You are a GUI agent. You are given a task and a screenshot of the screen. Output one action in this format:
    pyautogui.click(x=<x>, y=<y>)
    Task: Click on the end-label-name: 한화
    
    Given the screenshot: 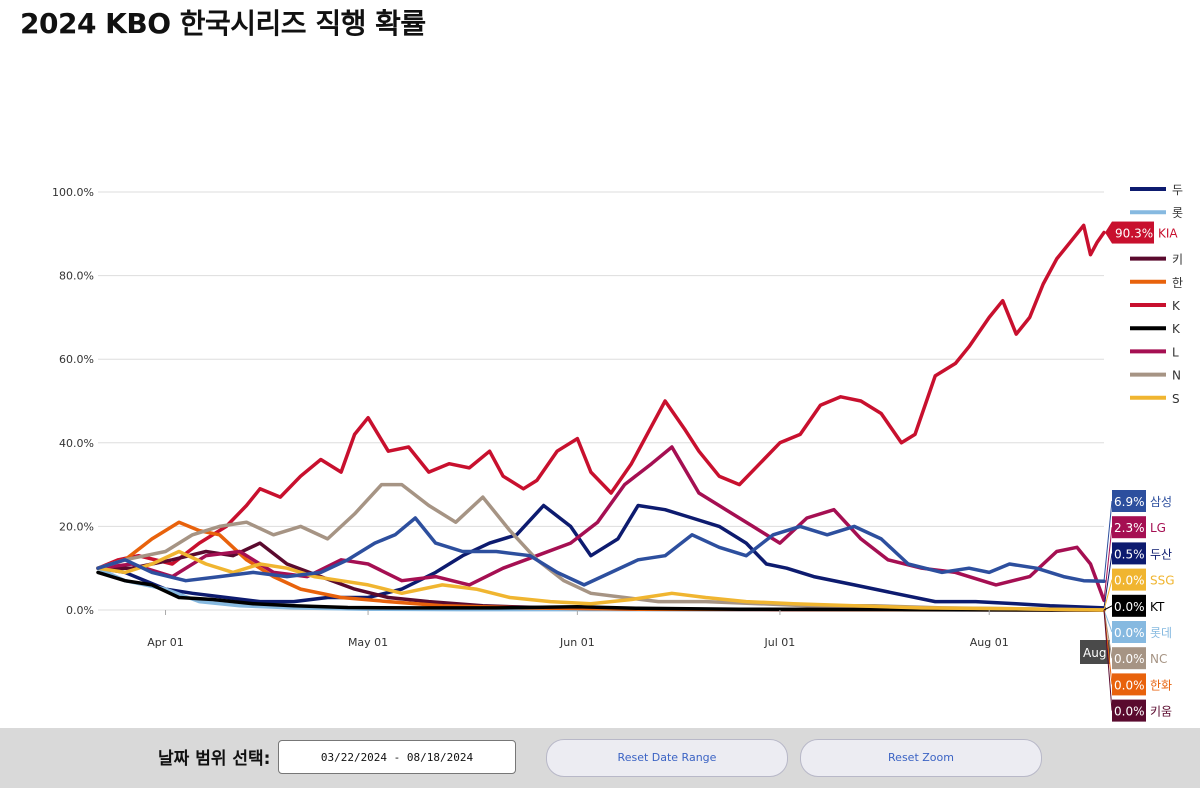 What is the action you would take?
    pyautogui.click(x=1161, y=685)
    